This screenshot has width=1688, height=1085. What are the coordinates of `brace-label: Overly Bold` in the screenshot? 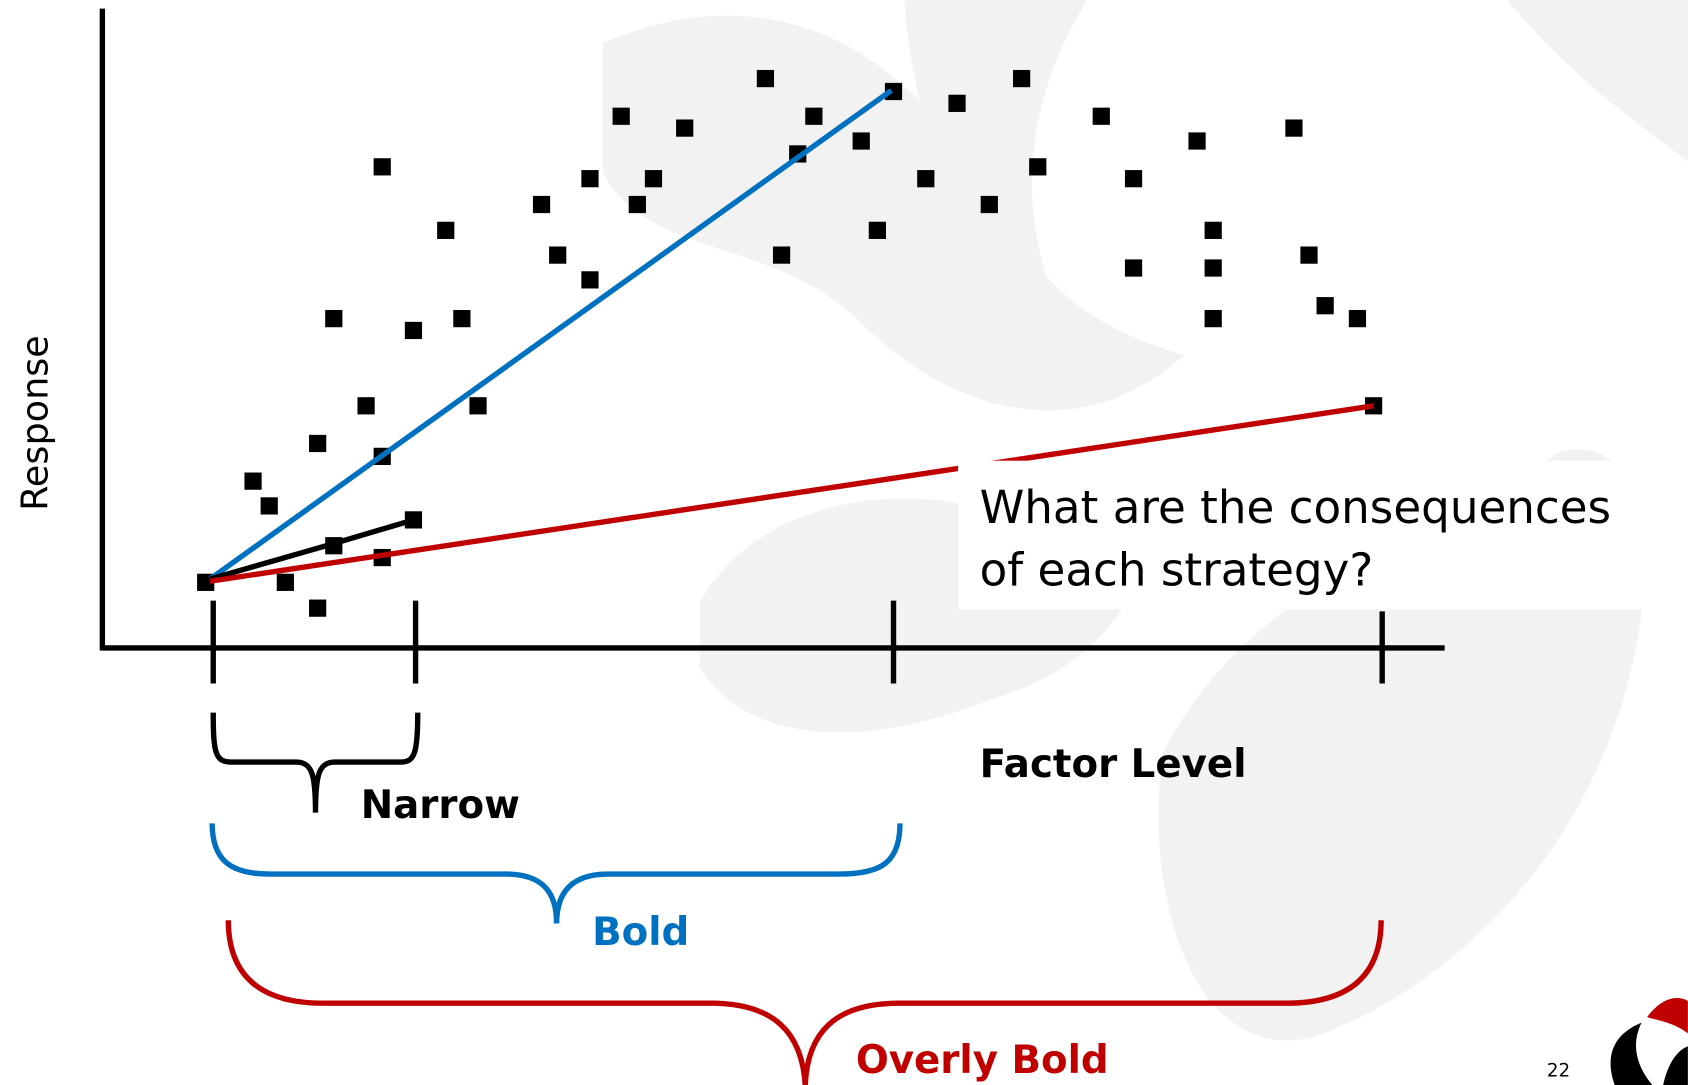 It's located at (982, 1060).